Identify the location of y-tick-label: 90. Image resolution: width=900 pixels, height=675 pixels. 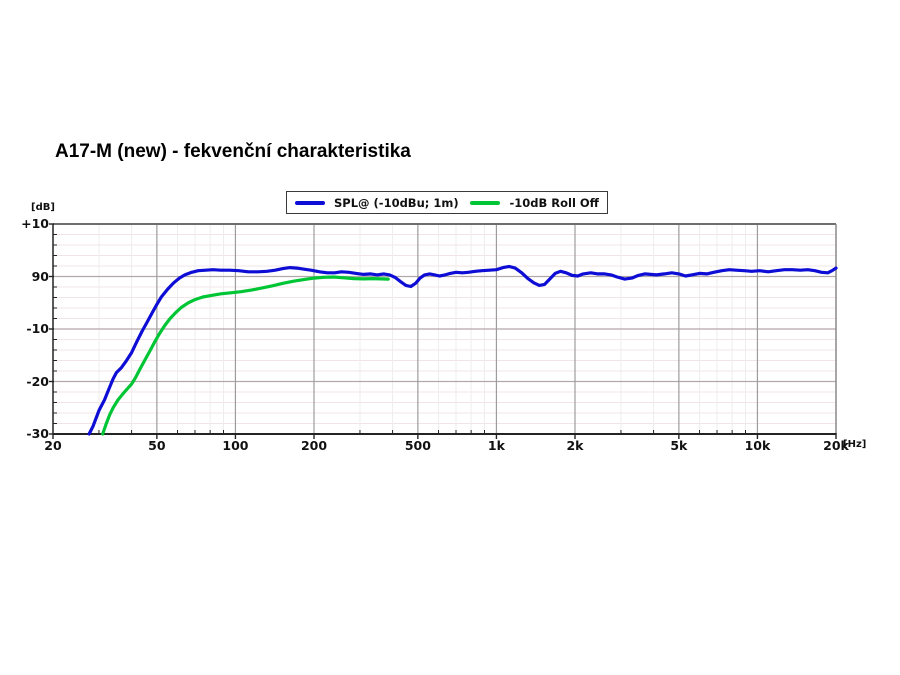
(40, 276).